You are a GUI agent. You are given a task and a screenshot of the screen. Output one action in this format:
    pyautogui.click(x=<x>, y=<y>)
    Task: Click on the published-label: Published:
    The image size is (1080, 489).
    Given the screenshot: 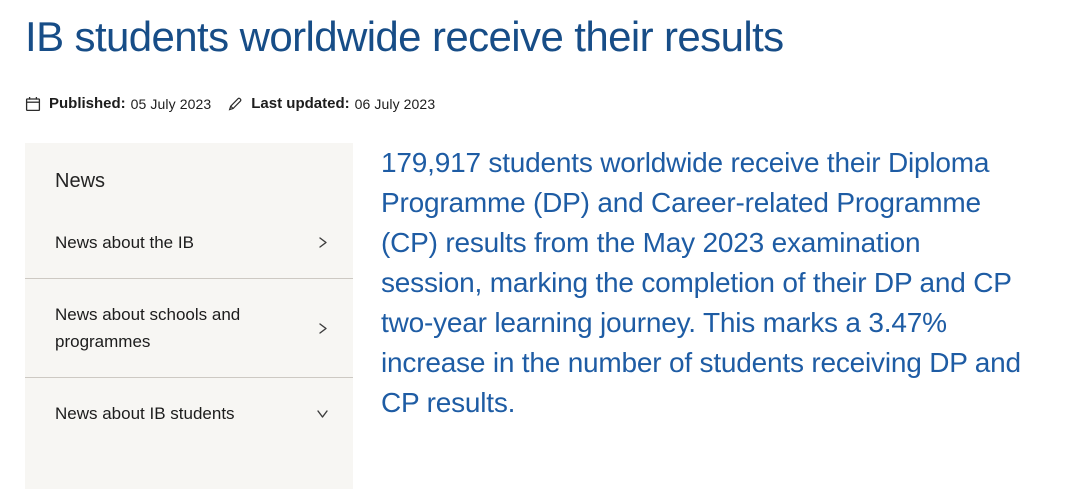 What is the action you would take?
    pyautogui.click(x=87, y=103)
    